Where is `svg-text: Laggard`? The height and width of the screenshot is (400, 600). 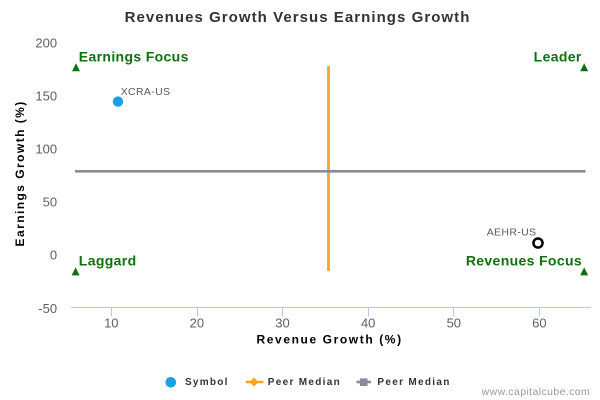 svg-text: Laggard is located at coordinates (108, 260).